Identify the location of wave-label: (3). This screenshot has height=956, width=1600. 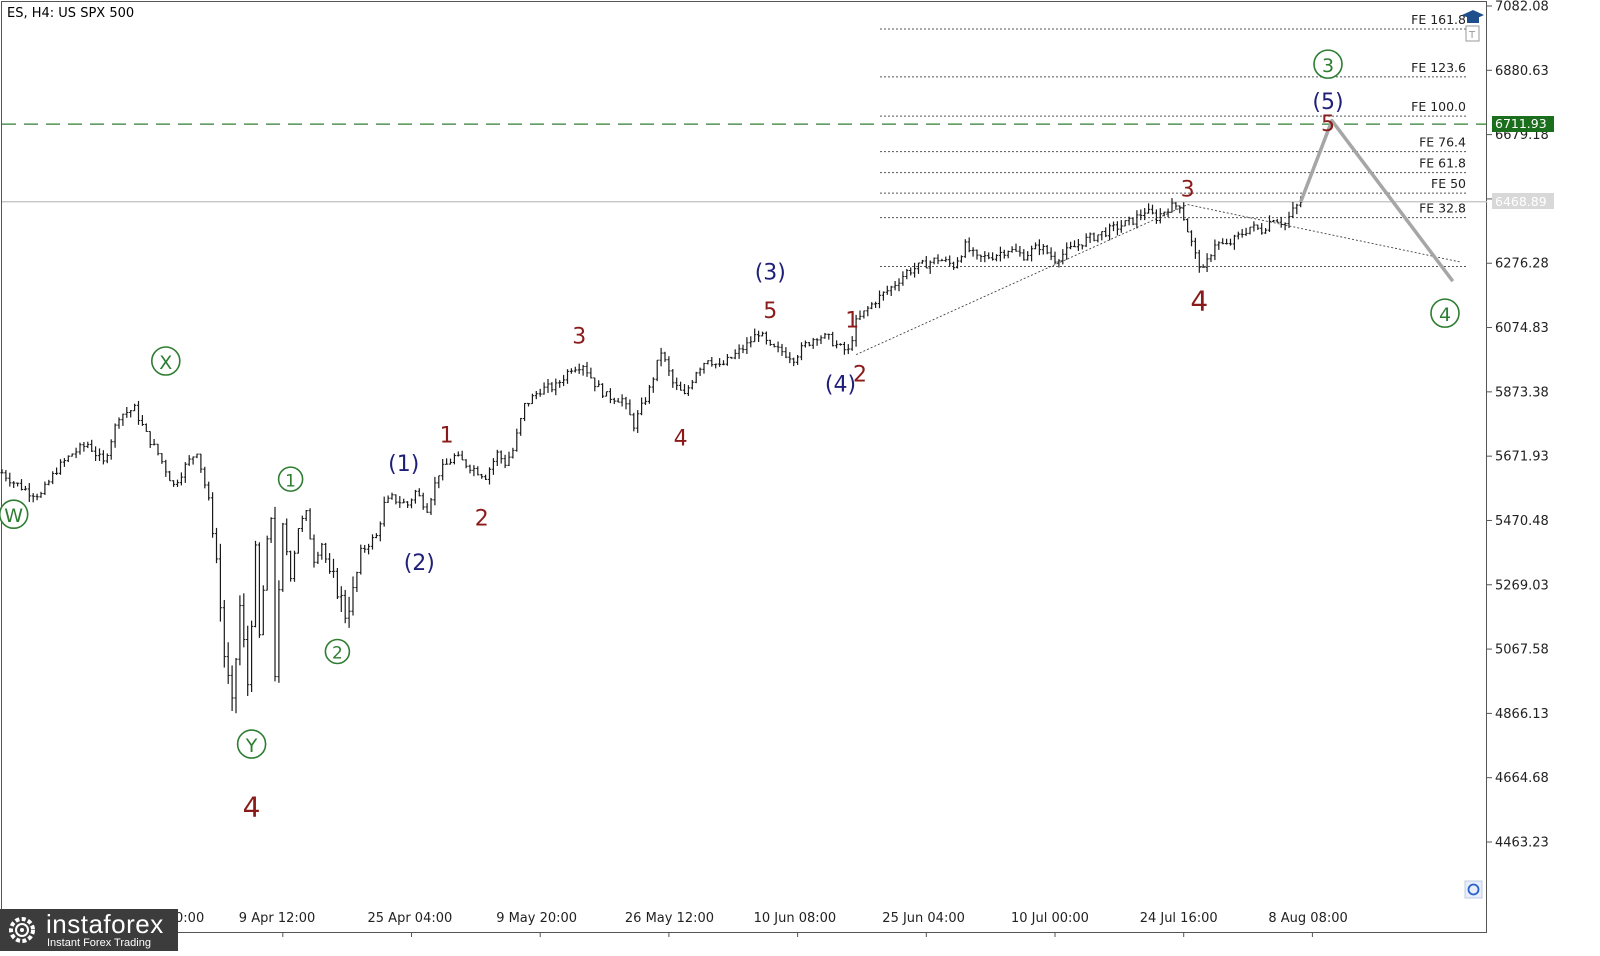
(770, 273).